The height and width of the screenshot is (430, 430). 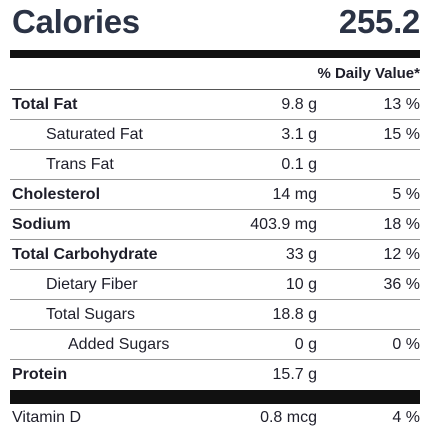 What do you see at coordinates (40, 374) in the screenshot?
I see `nutrient-name: Protein` at bounding box center [40, 374].